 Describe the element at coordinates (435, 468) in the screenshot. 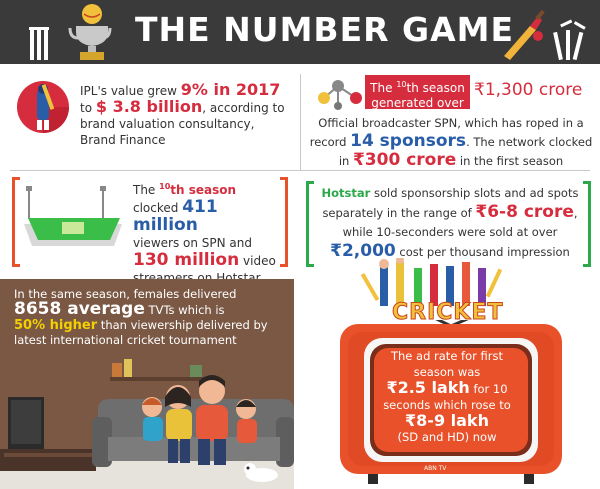

I see `tv-brand-label: ABN TV` at that location.